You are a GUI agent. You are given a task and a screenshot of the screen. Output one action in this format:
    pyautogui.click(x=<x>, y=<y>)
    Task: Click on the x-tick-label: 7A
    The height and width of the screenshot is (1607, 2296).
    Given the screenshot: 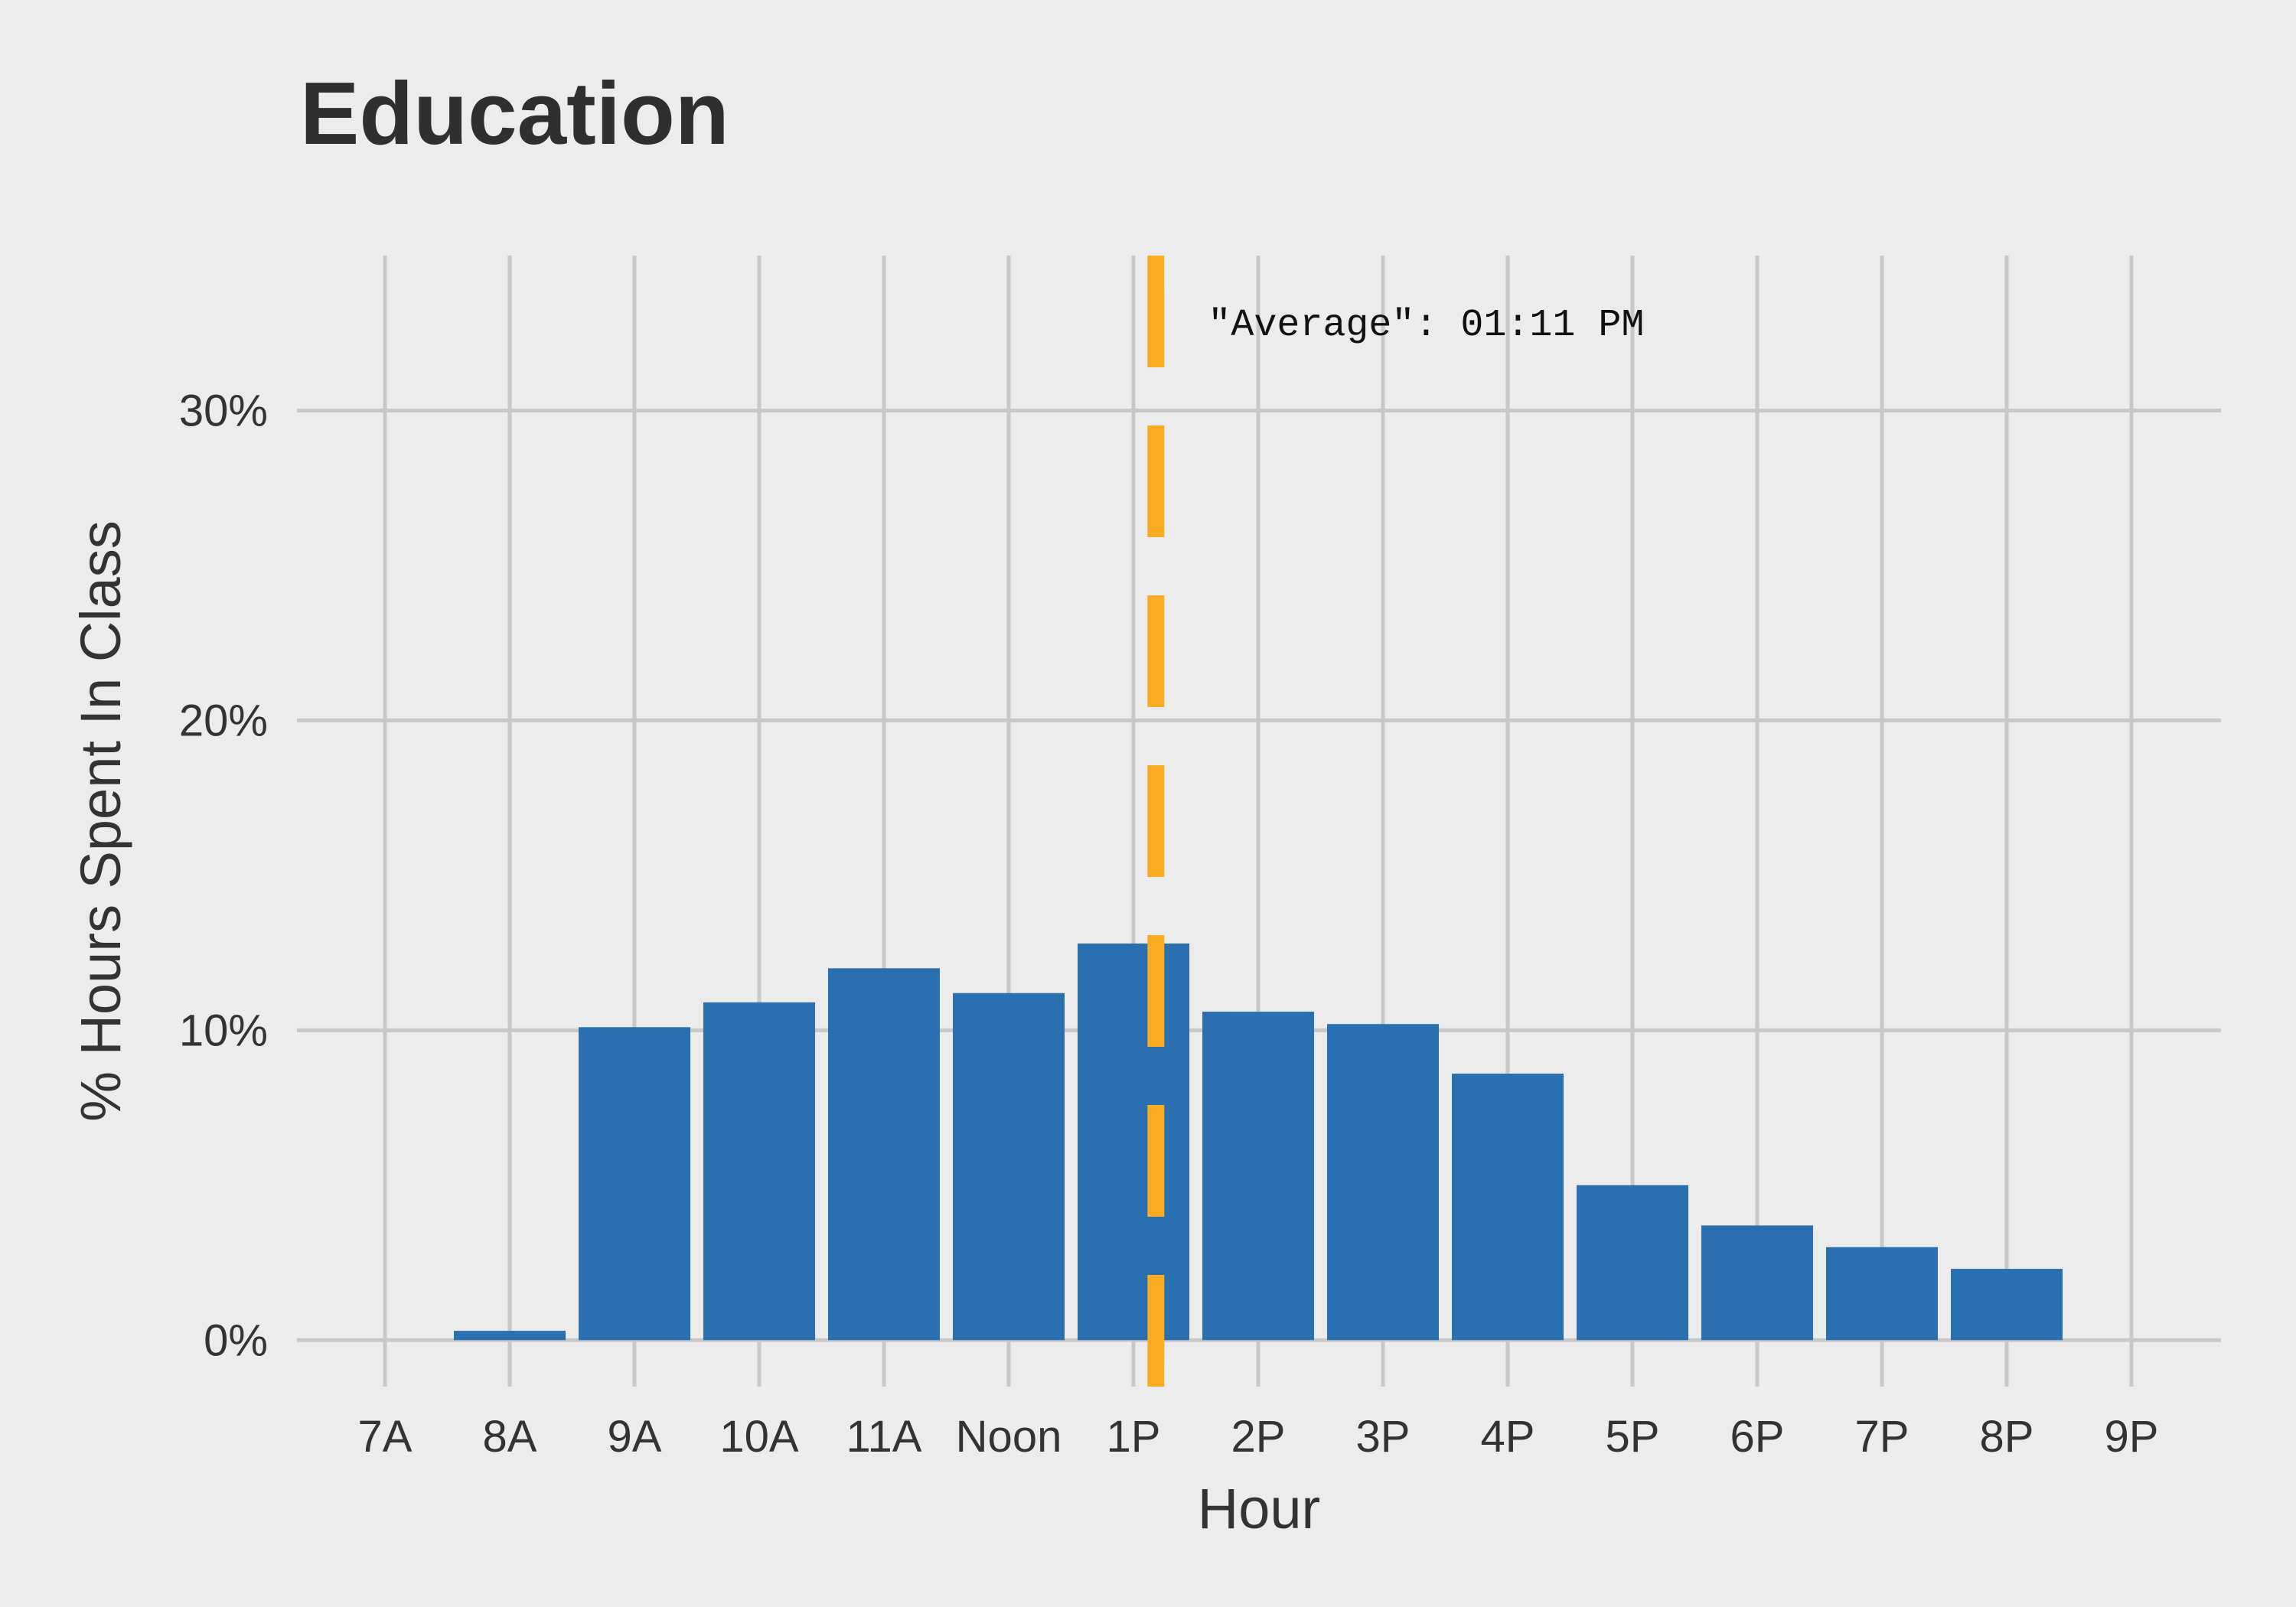 What is the action you would take?
    pyautogui.click(x=385, y=1437)
    